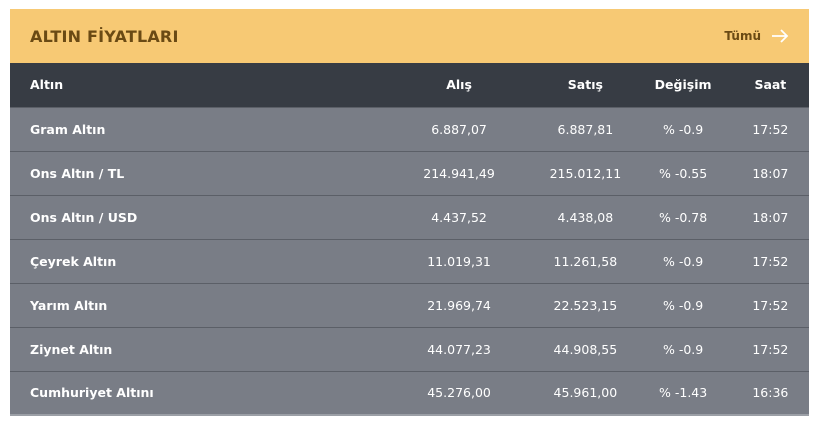 This screenshot has height=426, width=815. Describe the element at coordinates (47, 85) in the screenshot. I see `column-header: Altın` at that location.